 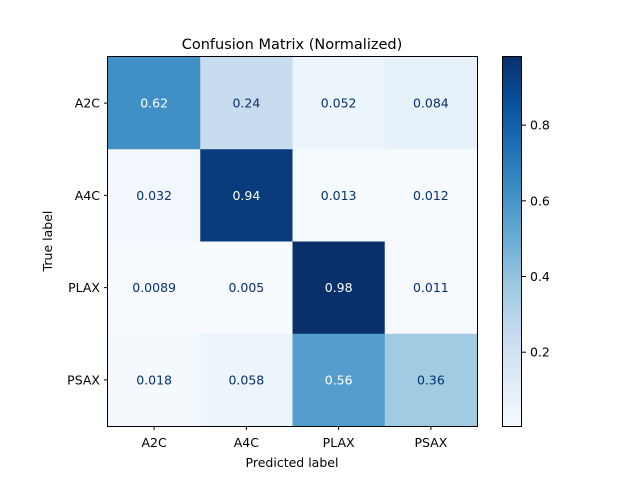 I want to click on cell-value-label: 0.005, so click(x=246, y=287).